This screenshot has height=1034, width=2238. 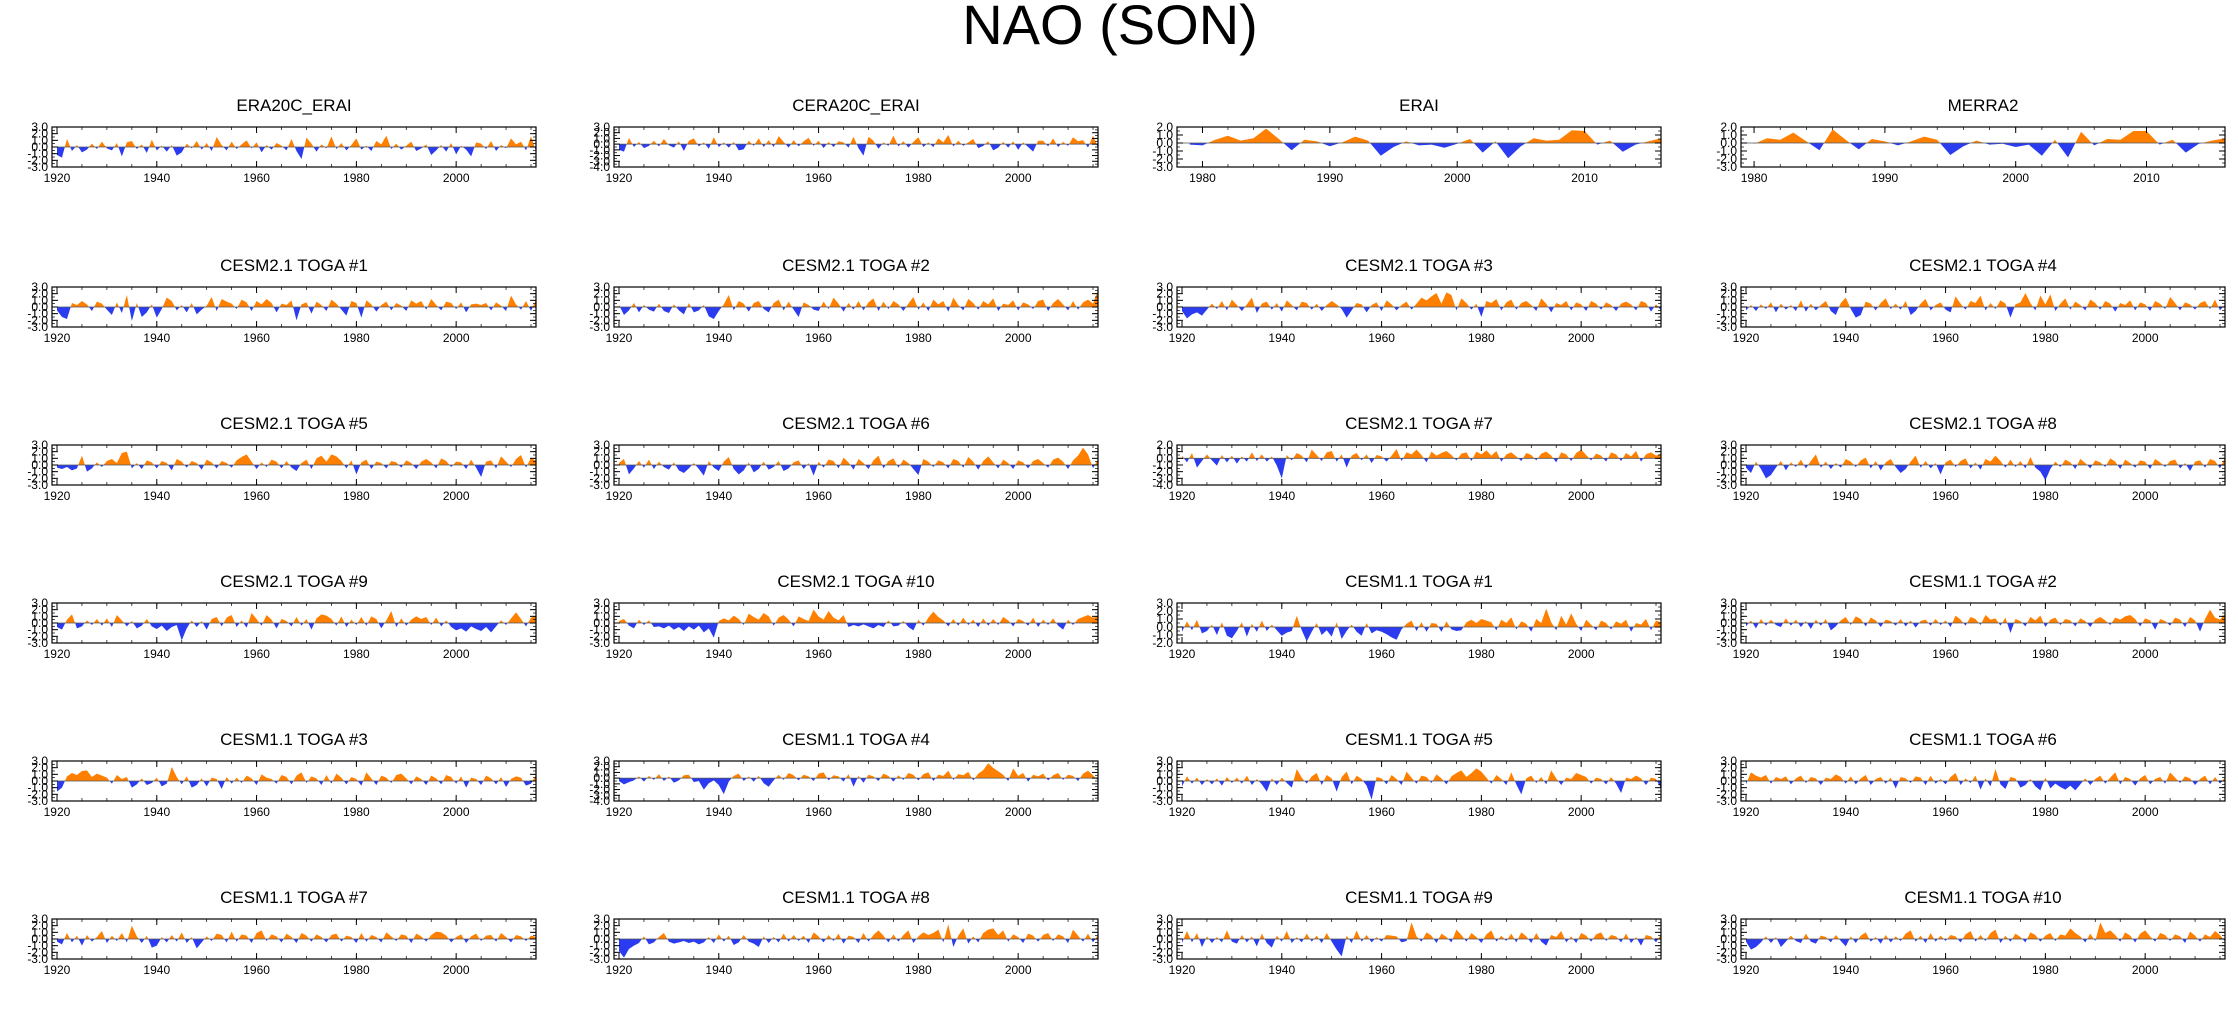 I want to click on panel-title: CESM2.1 TOGA #7, so click(x=1419, y=423).